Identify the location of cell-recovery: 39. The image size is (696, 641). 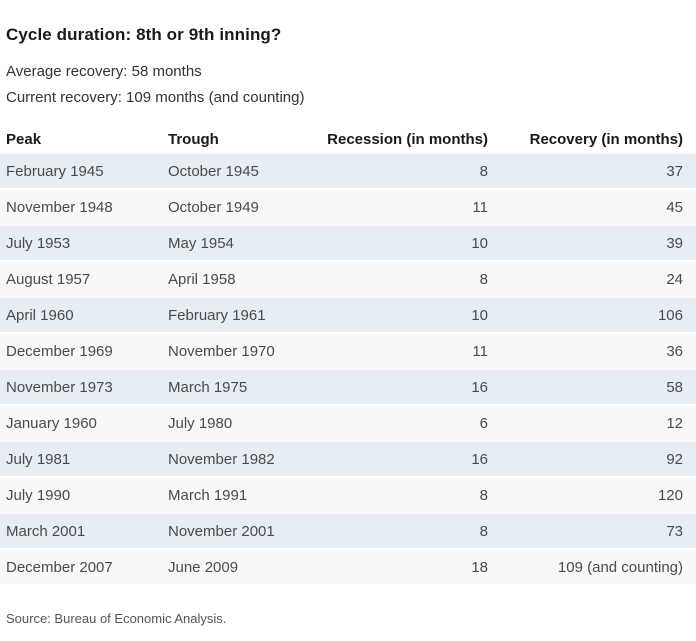
(674, 243).